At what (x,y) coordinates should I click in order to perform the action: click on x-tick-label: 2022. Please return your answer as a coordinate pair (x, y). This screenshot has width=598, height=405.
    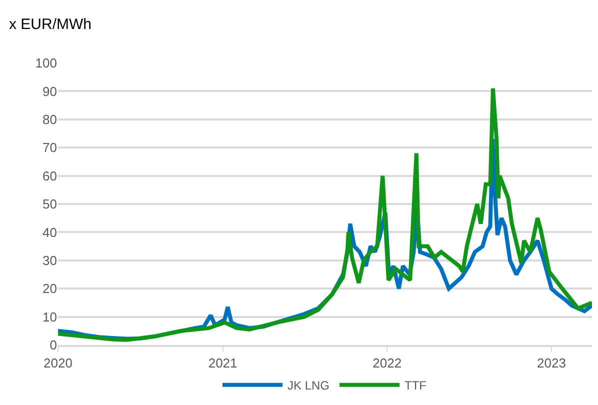
    Looking at the image, I should click on (387, 363).